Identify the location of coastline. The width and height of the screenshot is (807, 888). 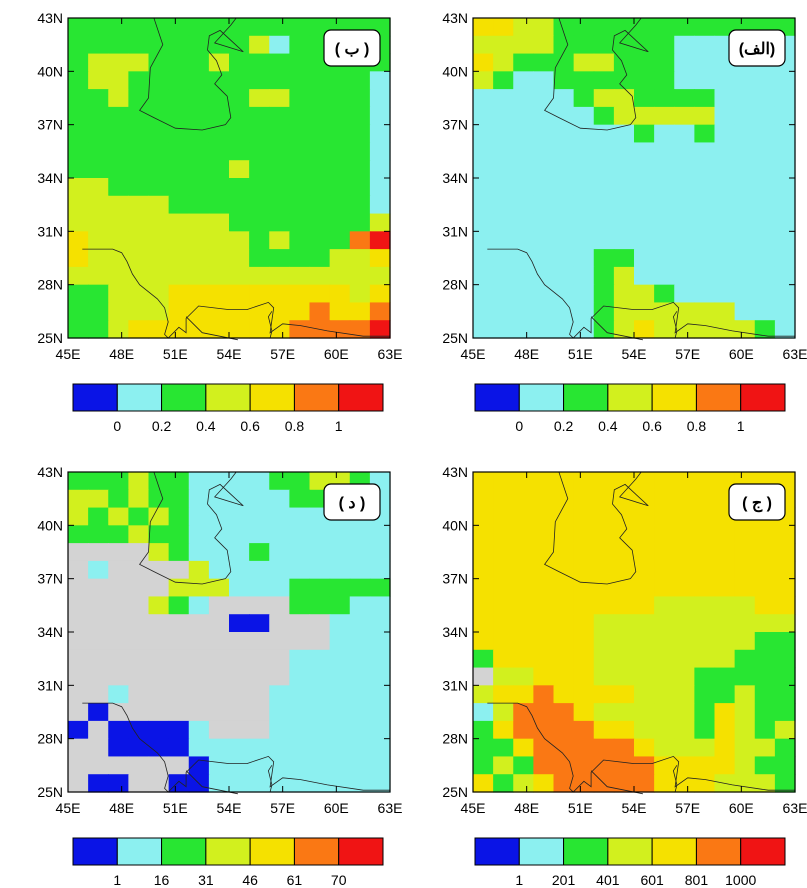
(675, 325).